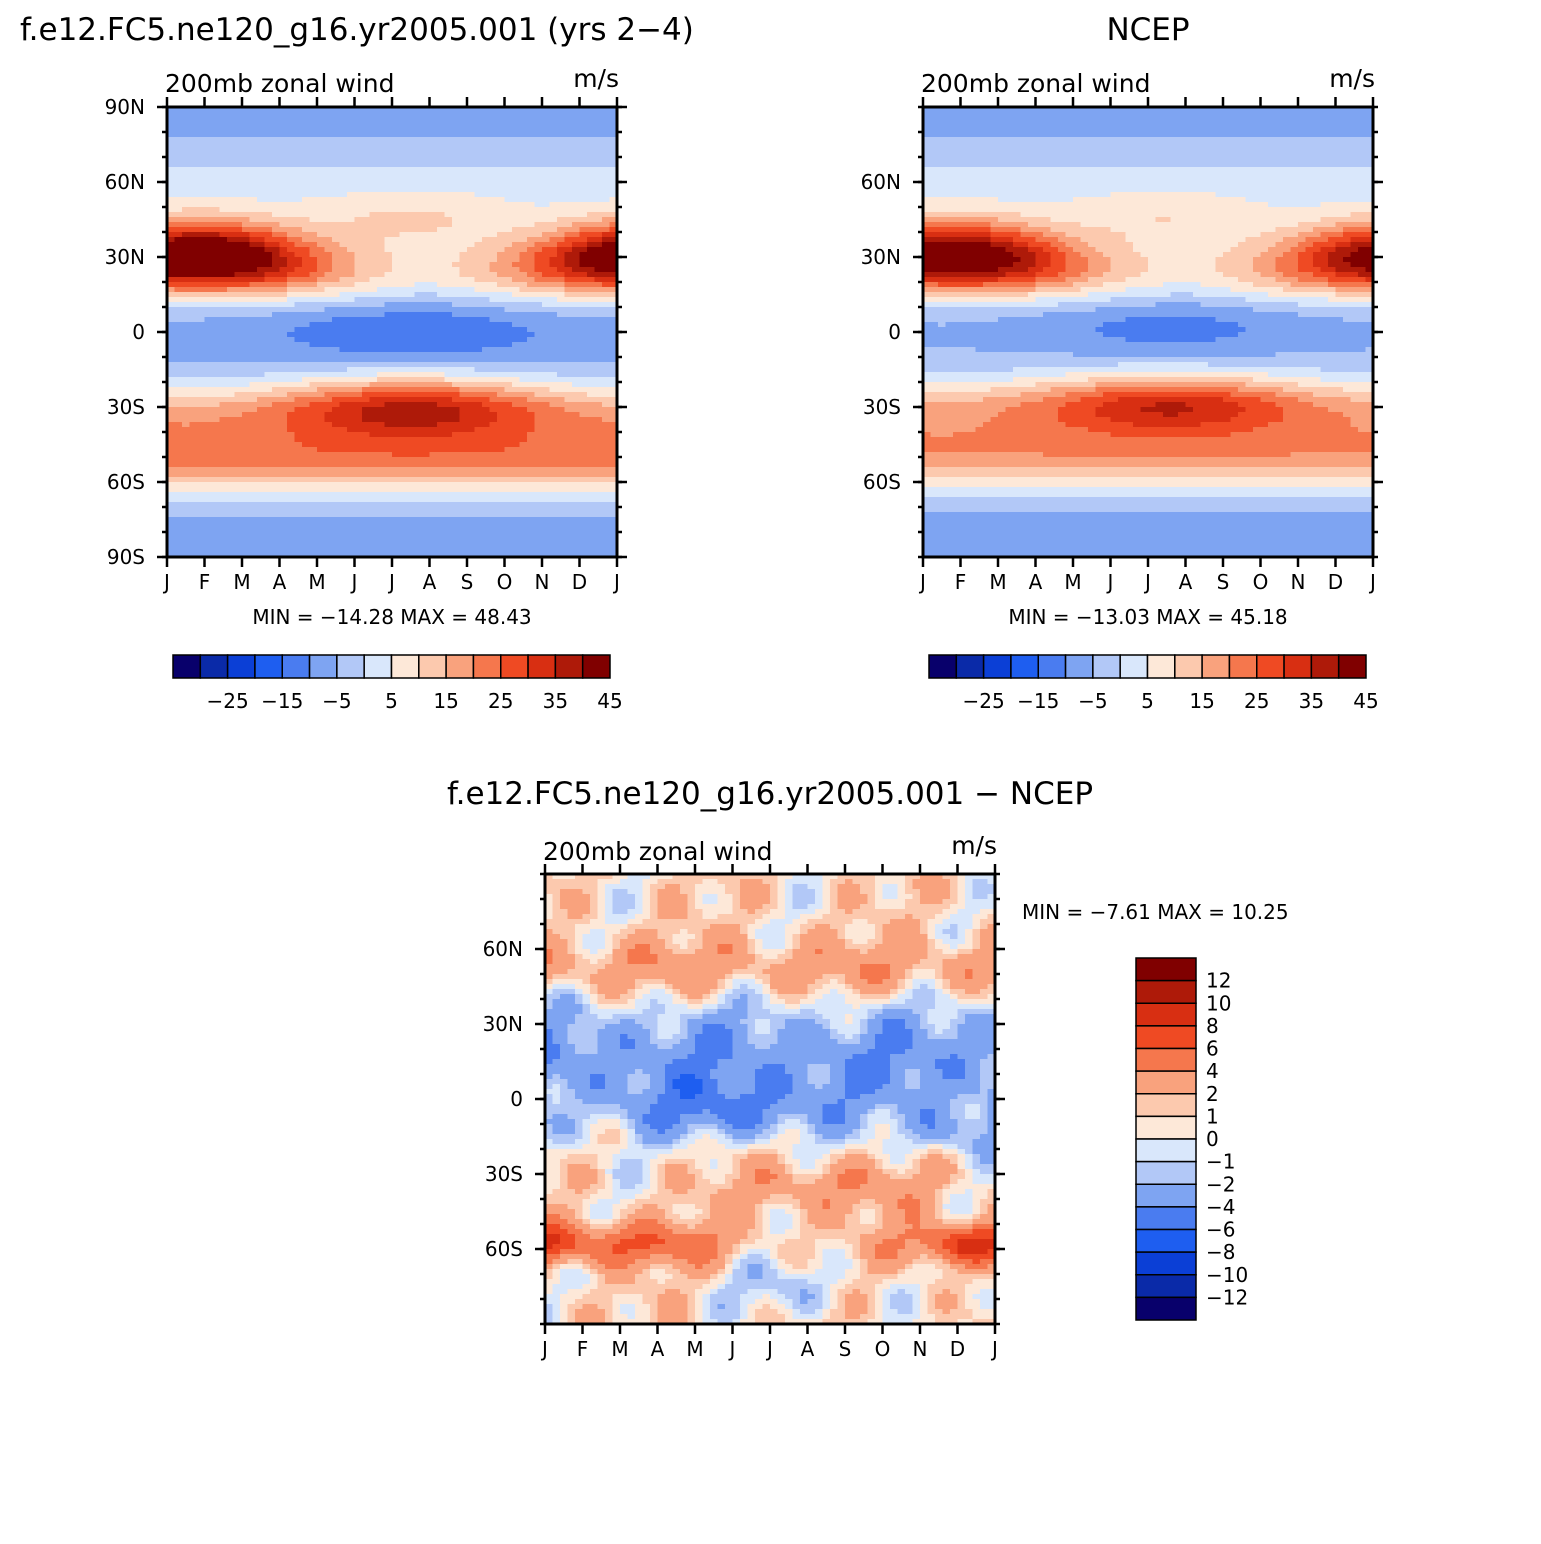 This screenshot has height=1544, width=1541. I want to click on panel-ncep-units: m/s, so click(1352, 78).